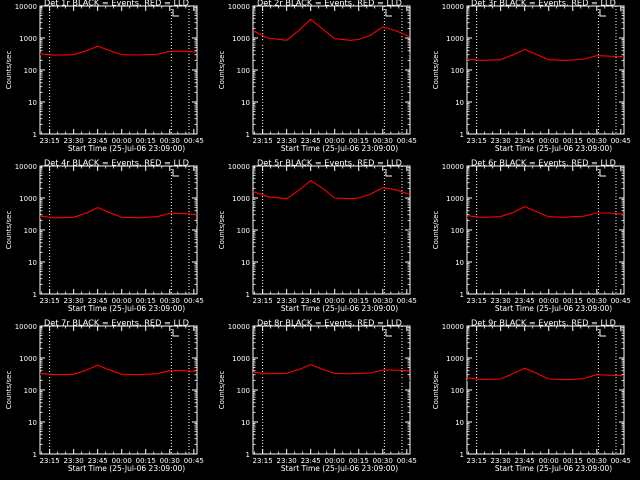 This screenshot has height=480, width=640. I want to click on chart-title: Det 7r BLACK = Events, RED = LLD, so click(116, 323).